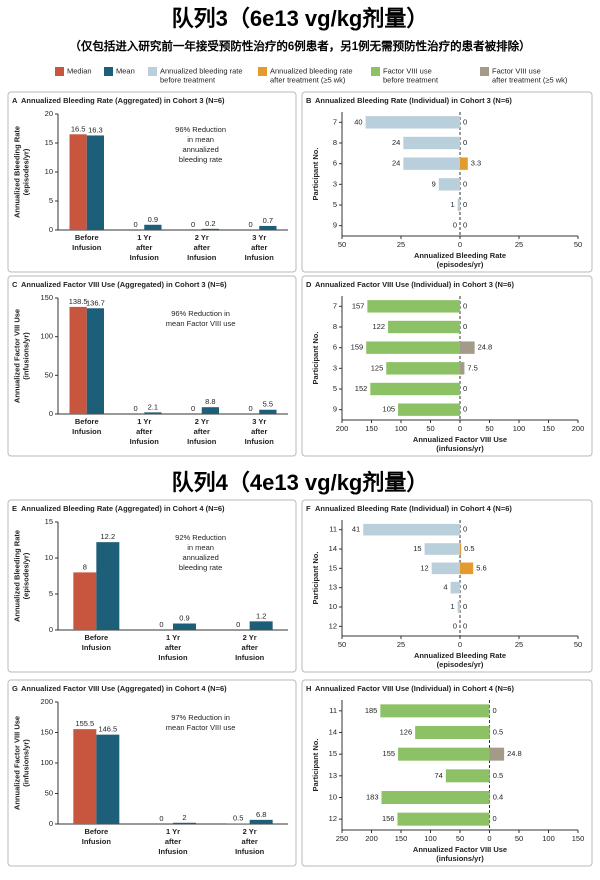  What do you see at coordinates (452, 204) in the screenshot?
I see `value-label: 1` at bounding box center [452, 204].